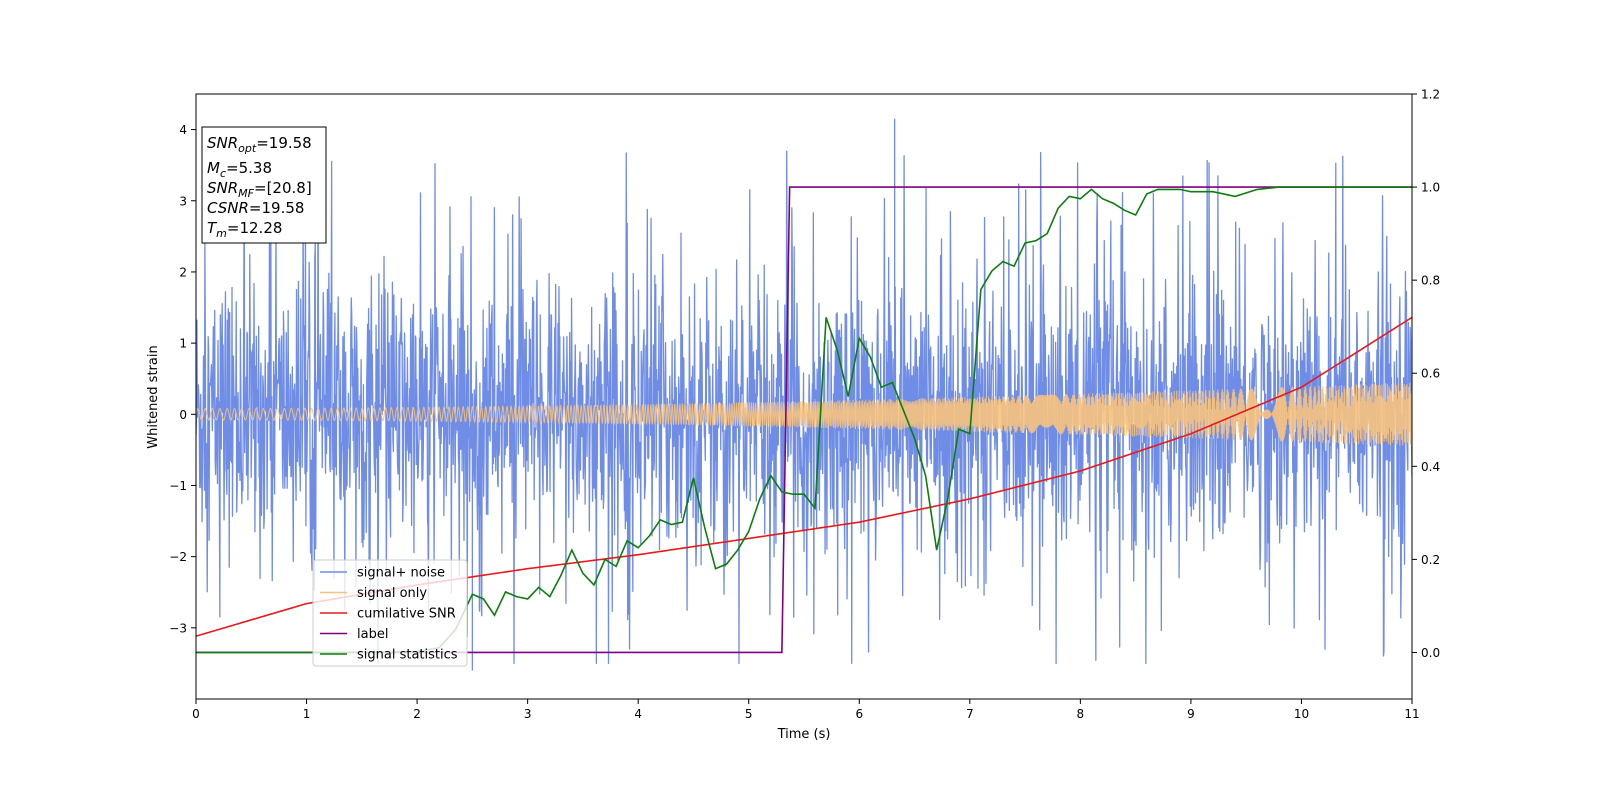 The width and height of the screenshot is (1600, 800). I want to click on y-axis-label: Whitened strain, so click(153, 396).